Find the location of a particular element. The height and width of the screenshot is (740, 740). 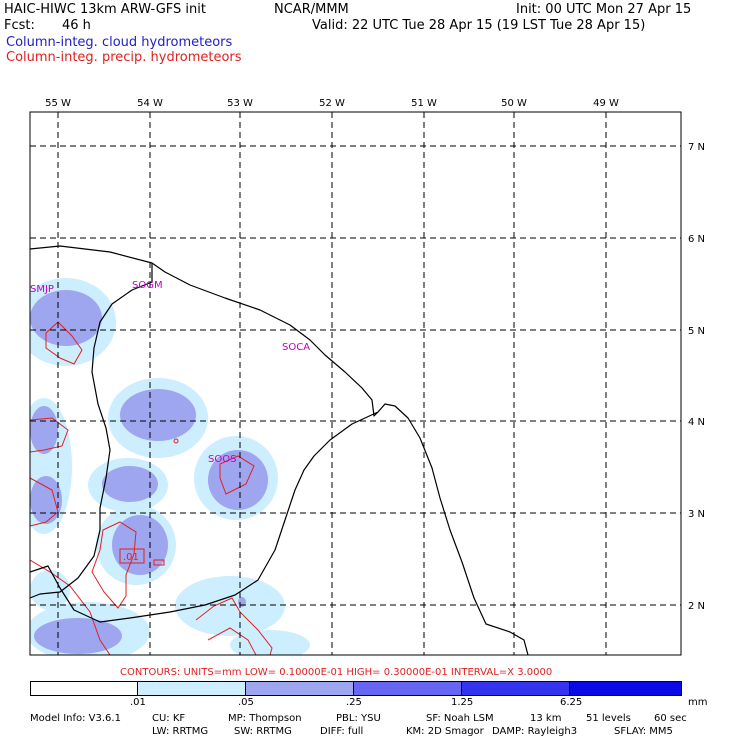

model-info-km: KM: 2D Smagor is located at coordinates (445, 731).